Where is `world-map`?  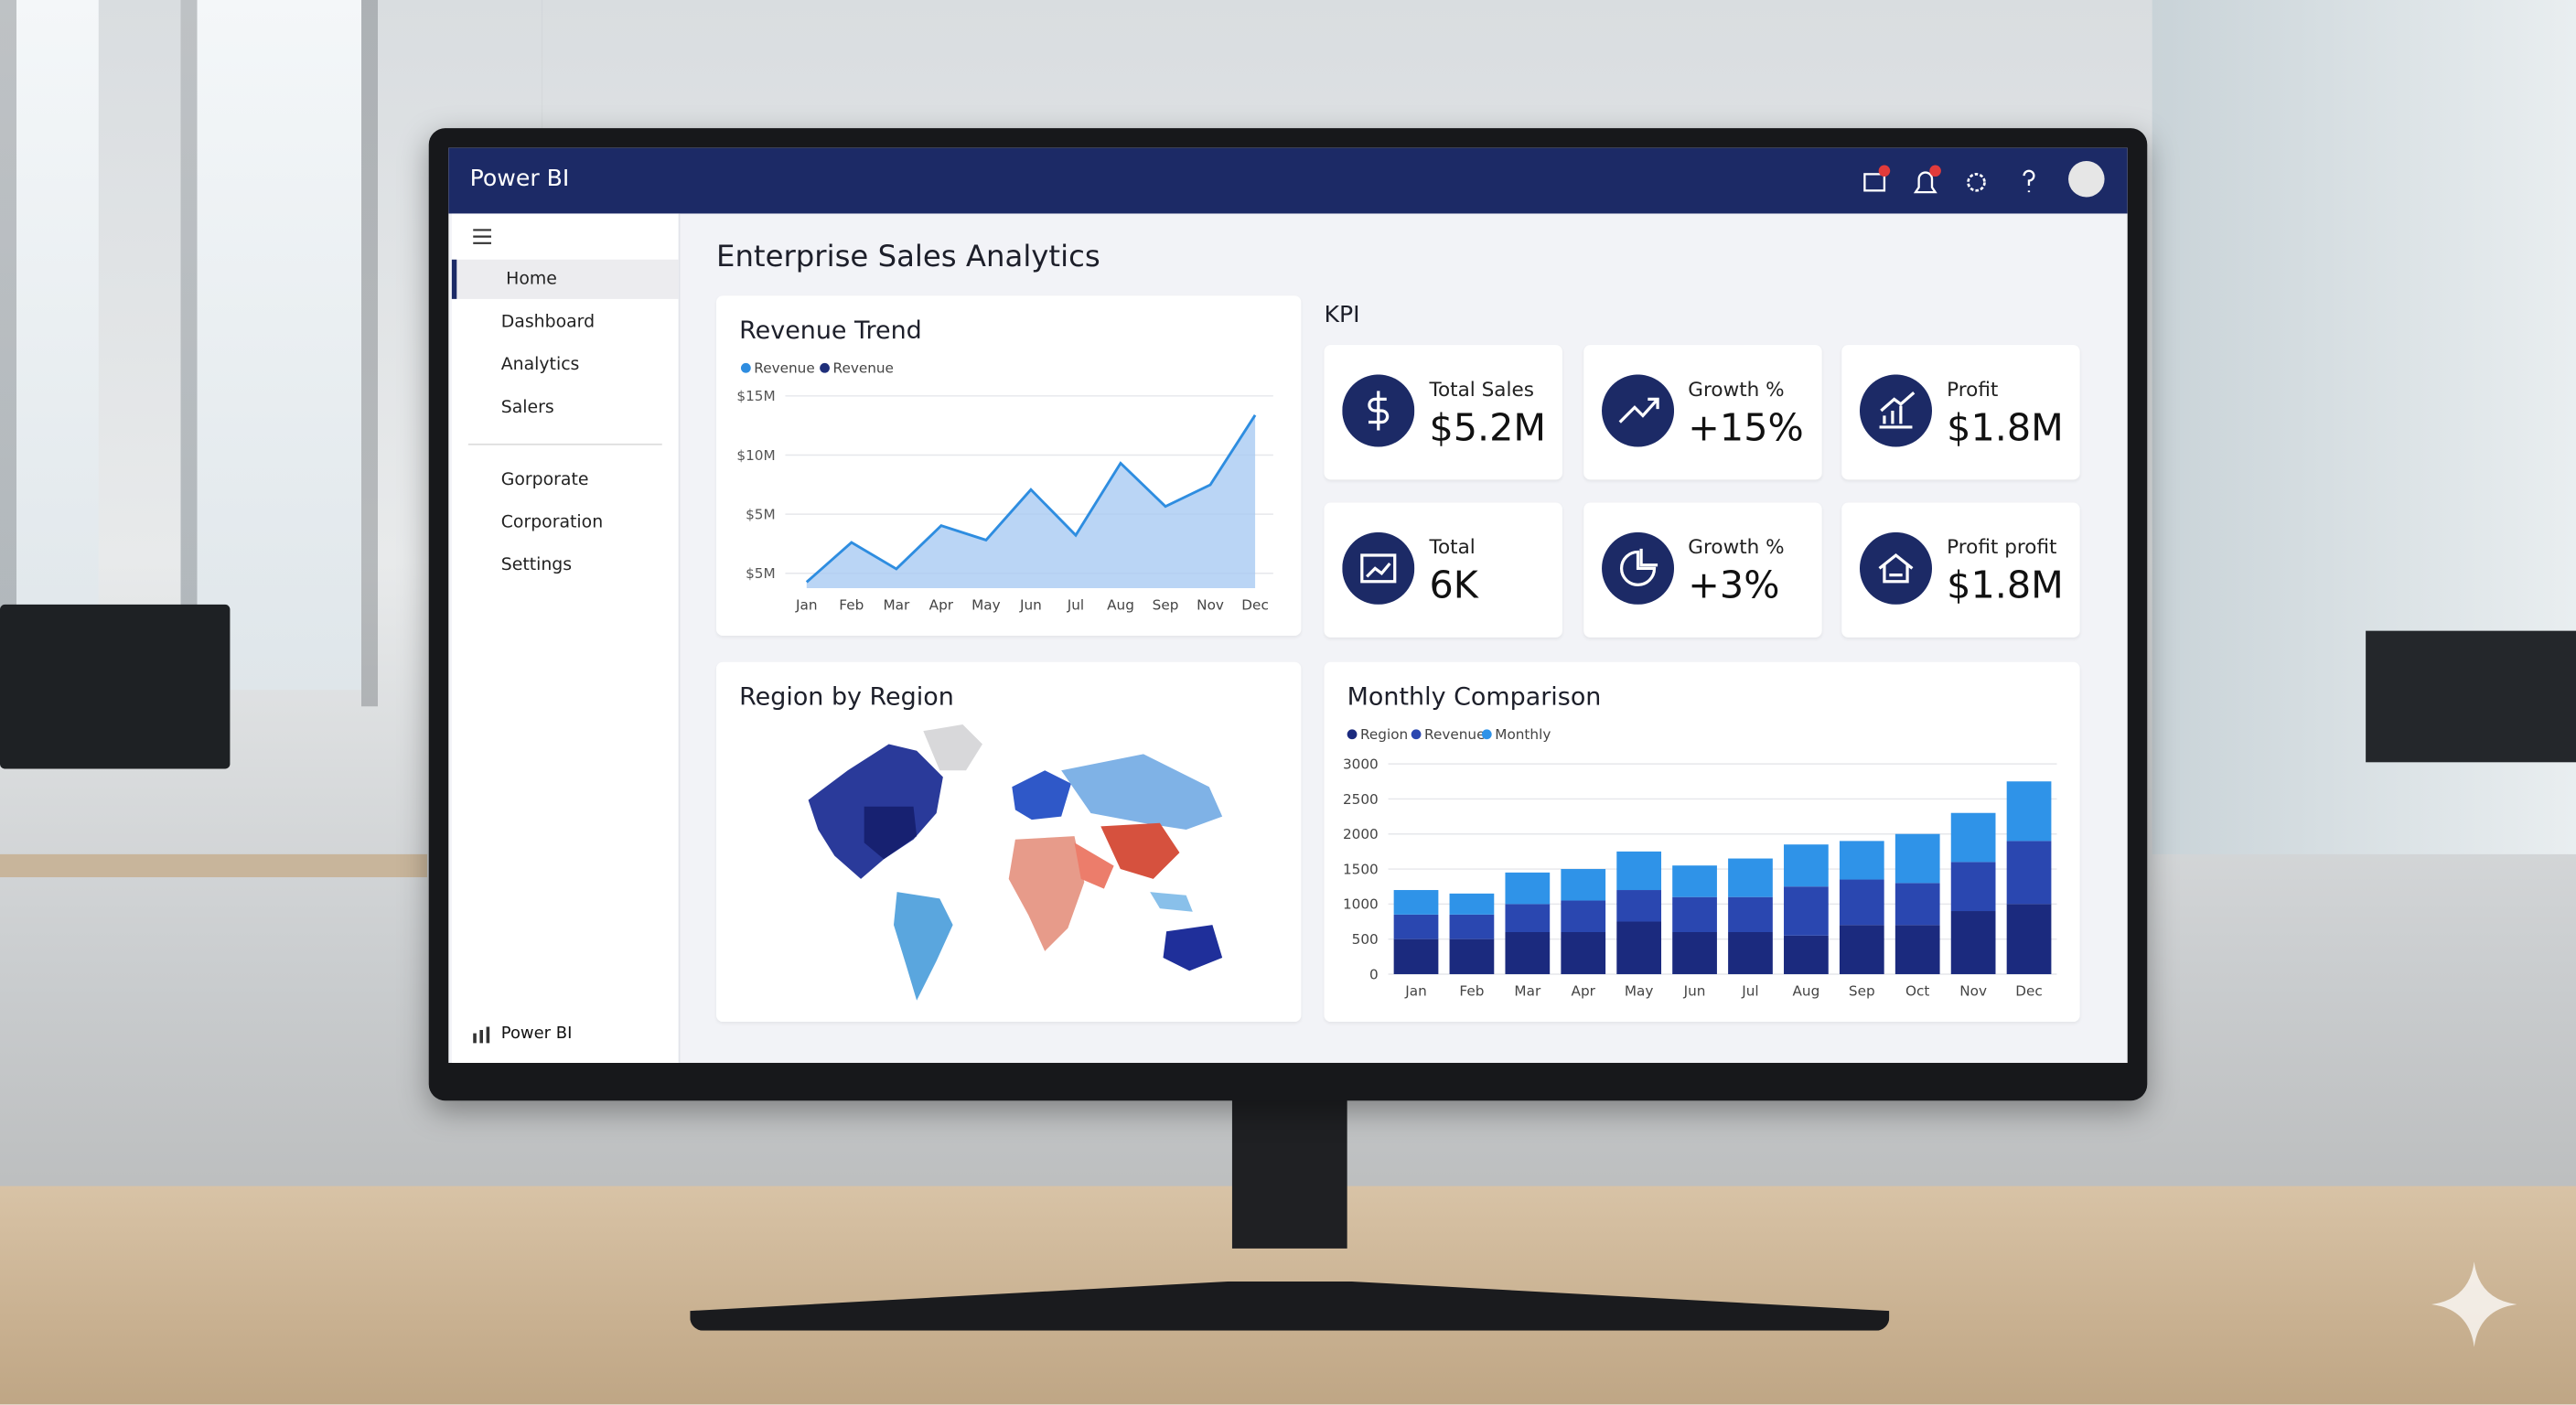 world-map is located at coordinates (1016, 863).